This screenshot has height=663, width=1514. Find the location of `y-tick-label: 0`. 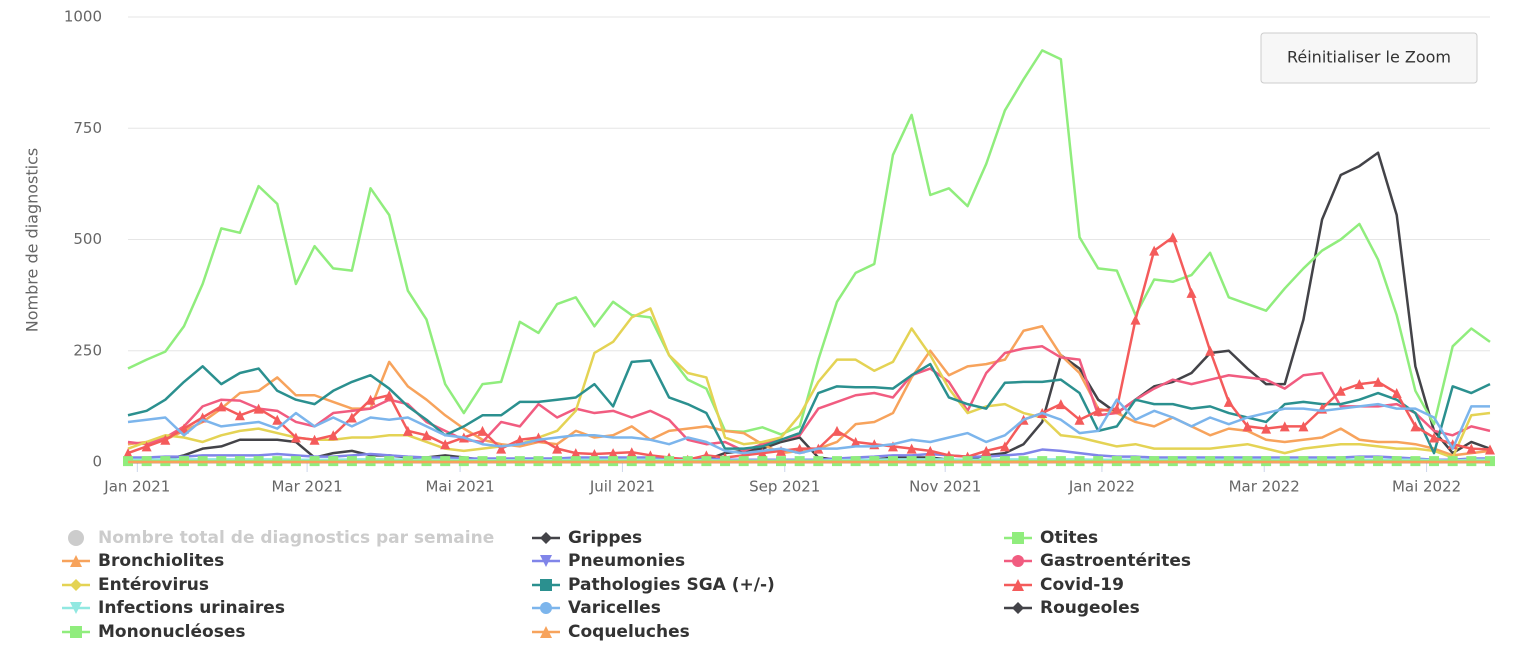

y-tick-label: 0 is located at coordinates (97, 462).